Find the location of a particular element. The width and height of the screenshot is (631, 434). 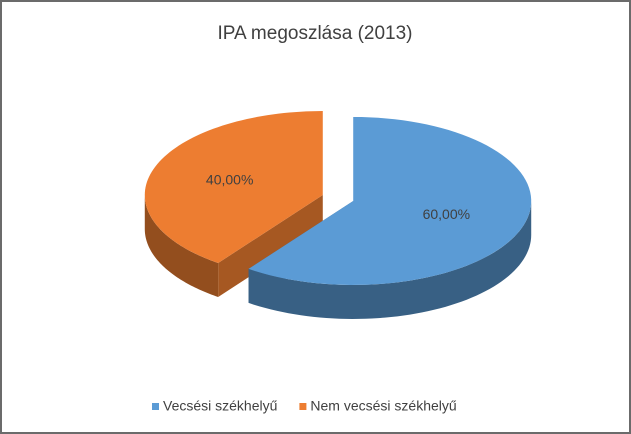

data-label: 40,00% is located at coordinates (229, 179).